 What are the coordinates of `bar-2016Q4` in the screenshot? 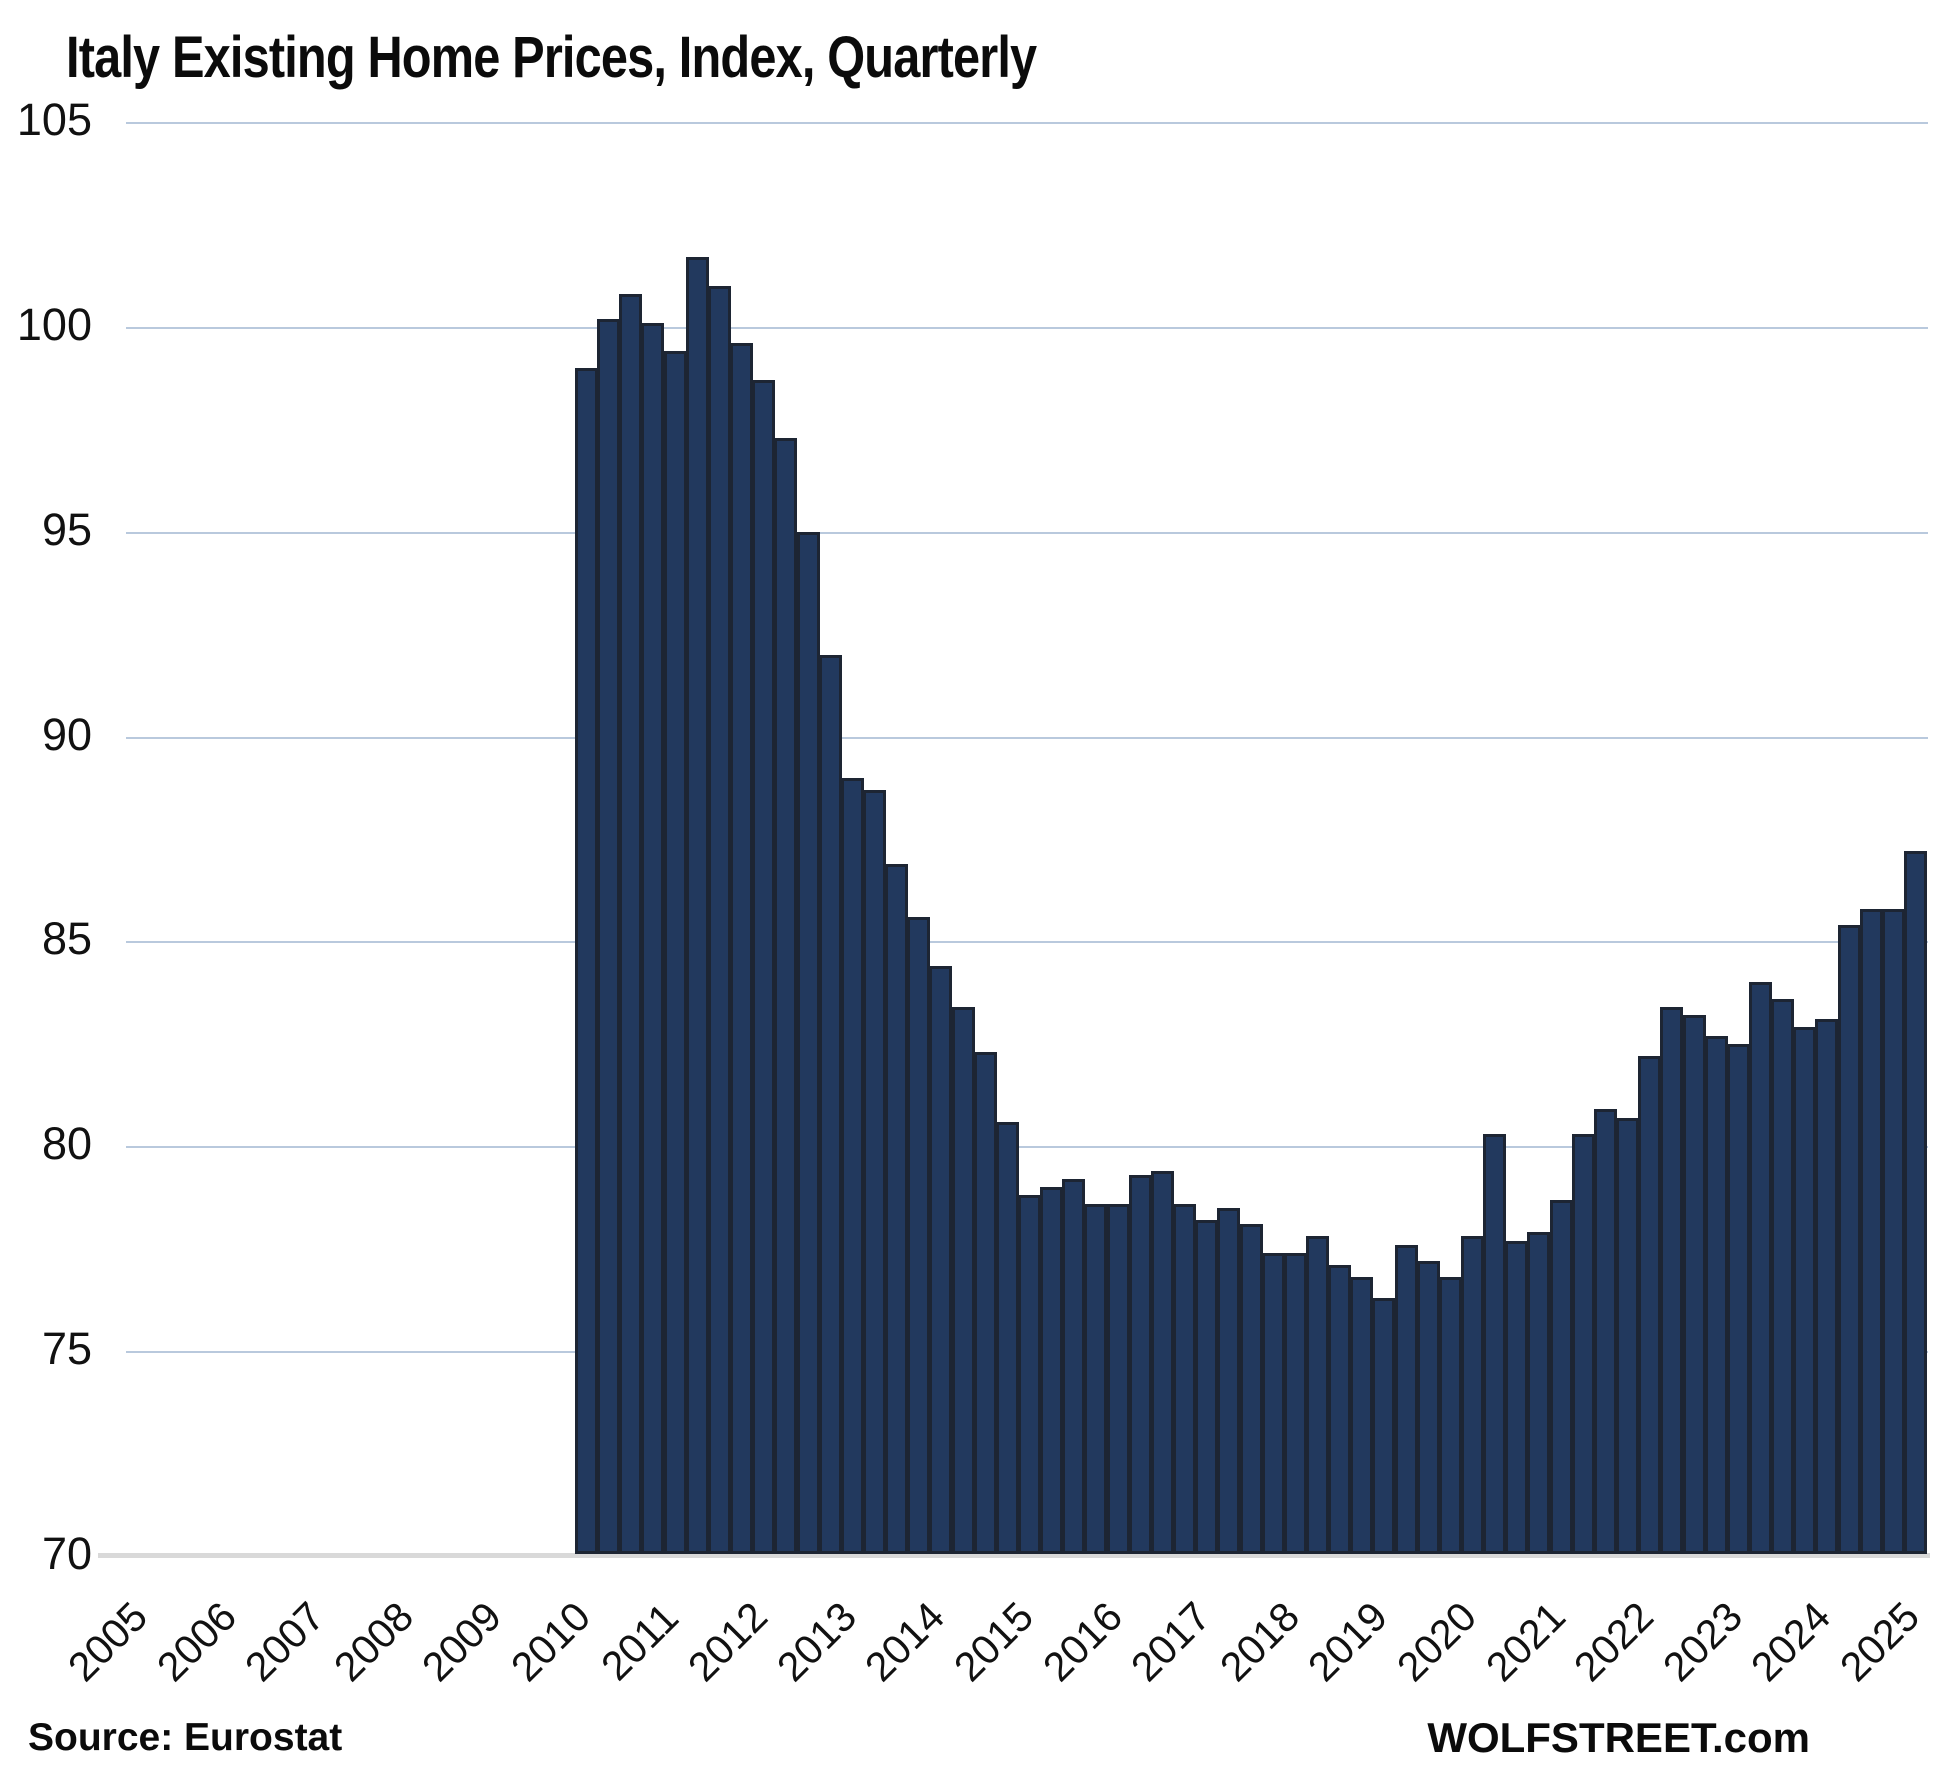 It's located at (1184, 1379).